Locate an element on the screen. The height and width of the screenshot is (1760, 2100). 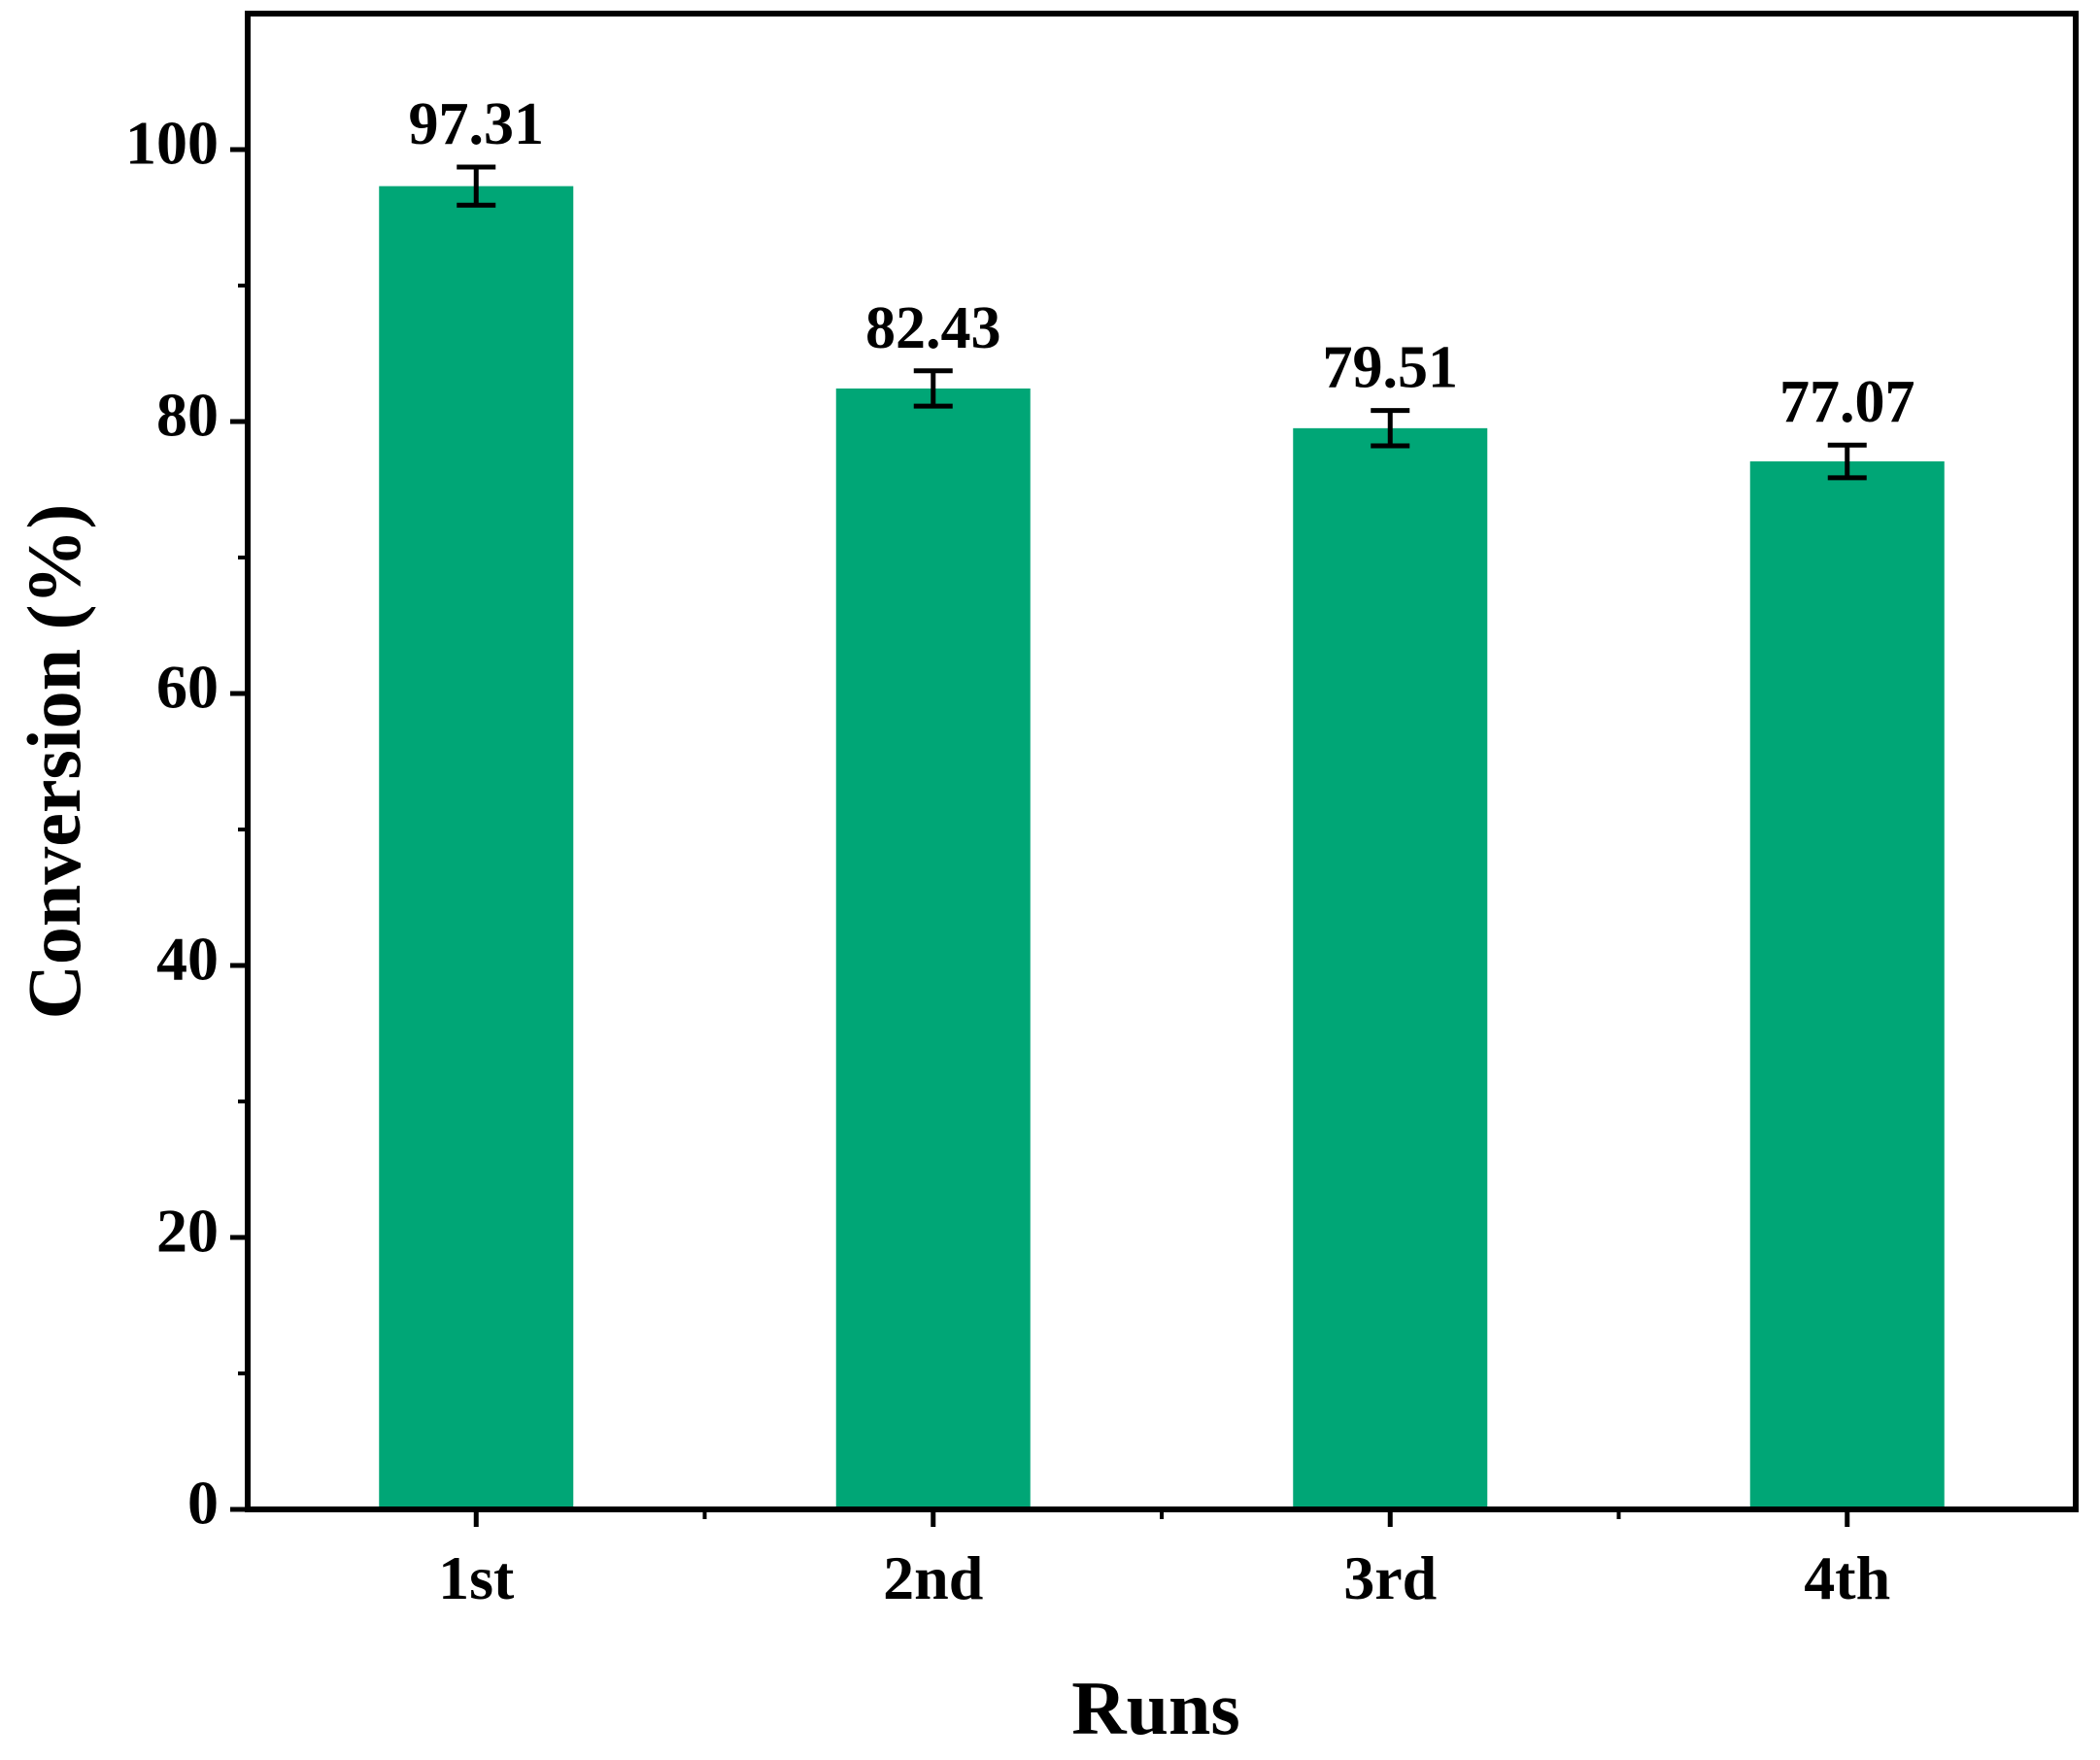
x-tick-label: 2nd is located at coordinates (933, 1577).